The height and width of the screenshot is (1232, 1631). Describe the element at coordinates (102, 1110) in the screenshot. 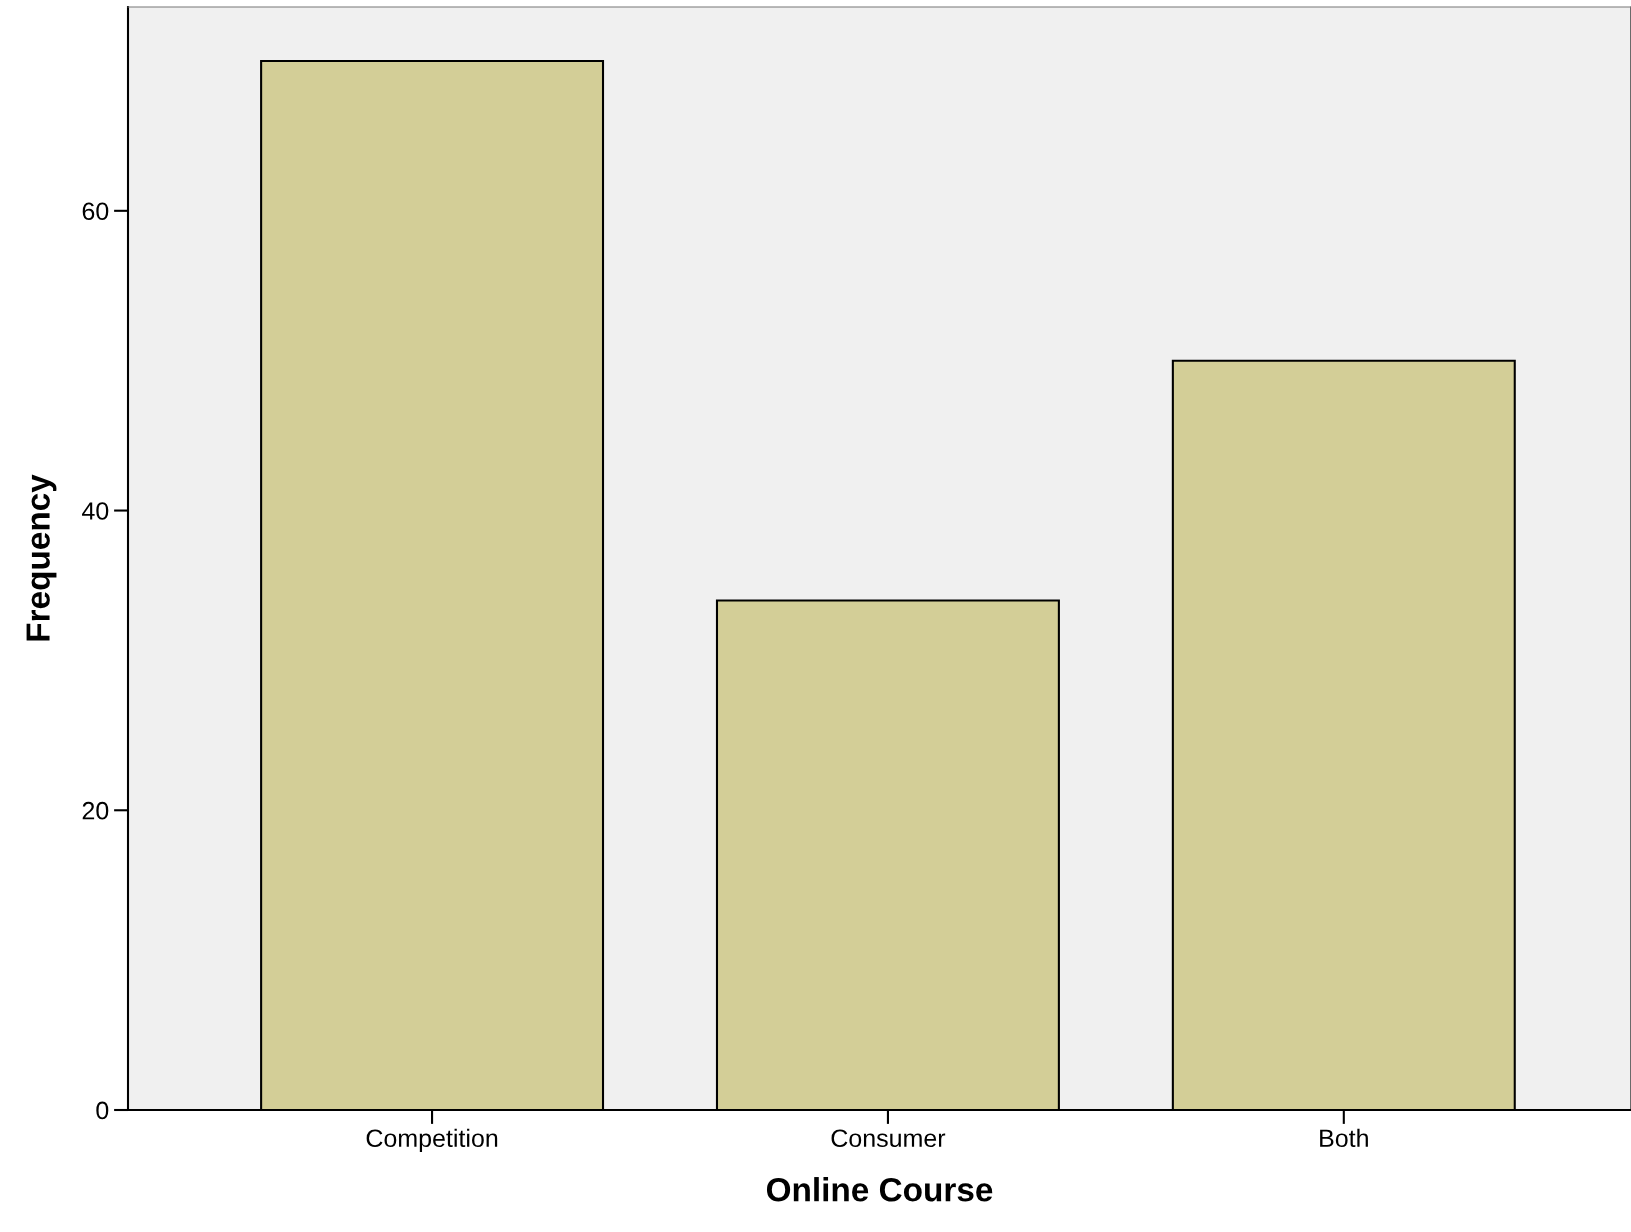

I see `y-tick-label: 0` at that location.